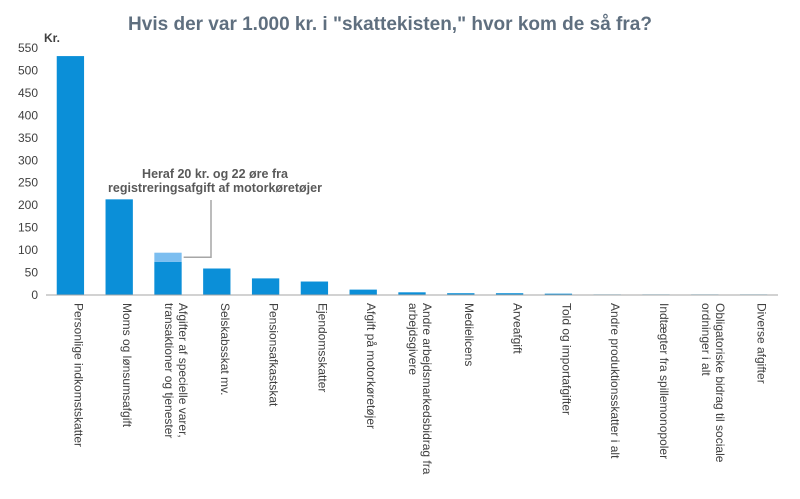 The image size is (800, 499). Describe the element at coordinates (371, 366) in the screenshot. I see `x-category-label: Afgift på motorkøretøjer` at that location.